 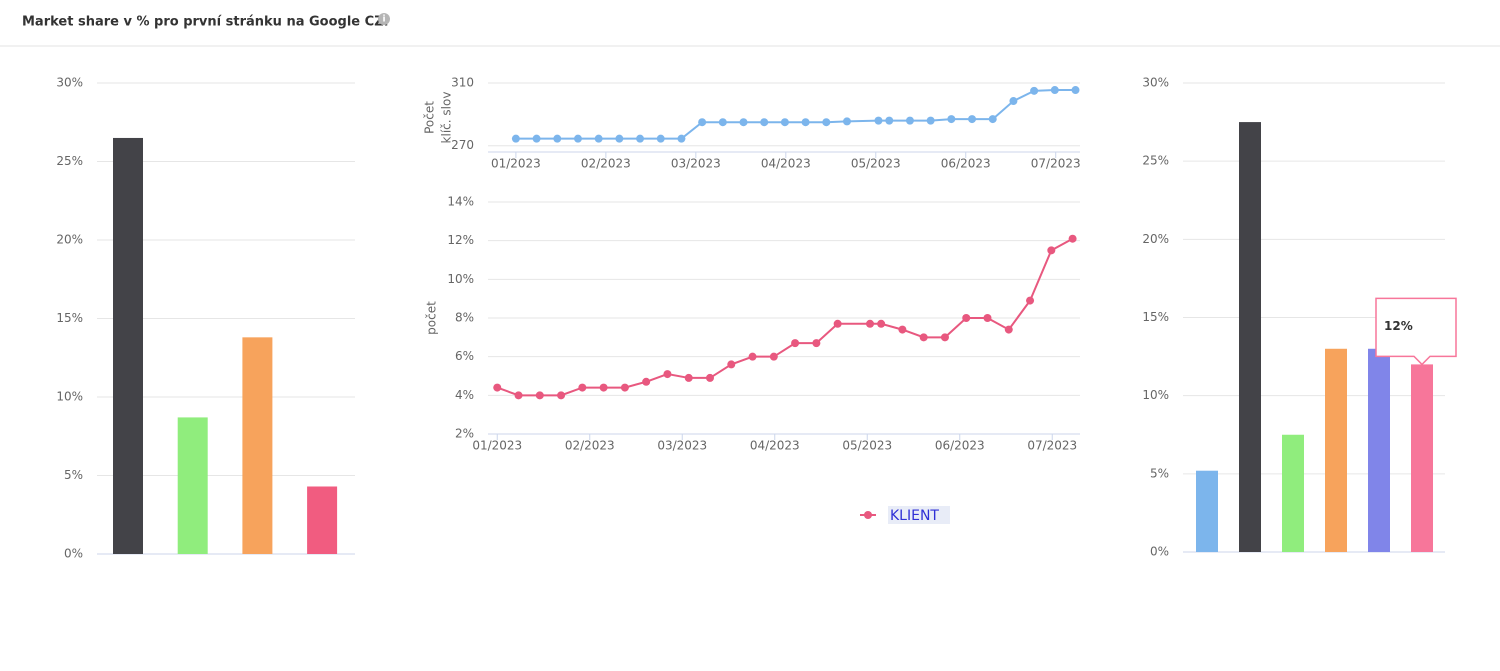 What do you see at coordinates (69, 83) in the screenshot?
I see `y-tick-label: 30%` at bounding box center [69, 83].